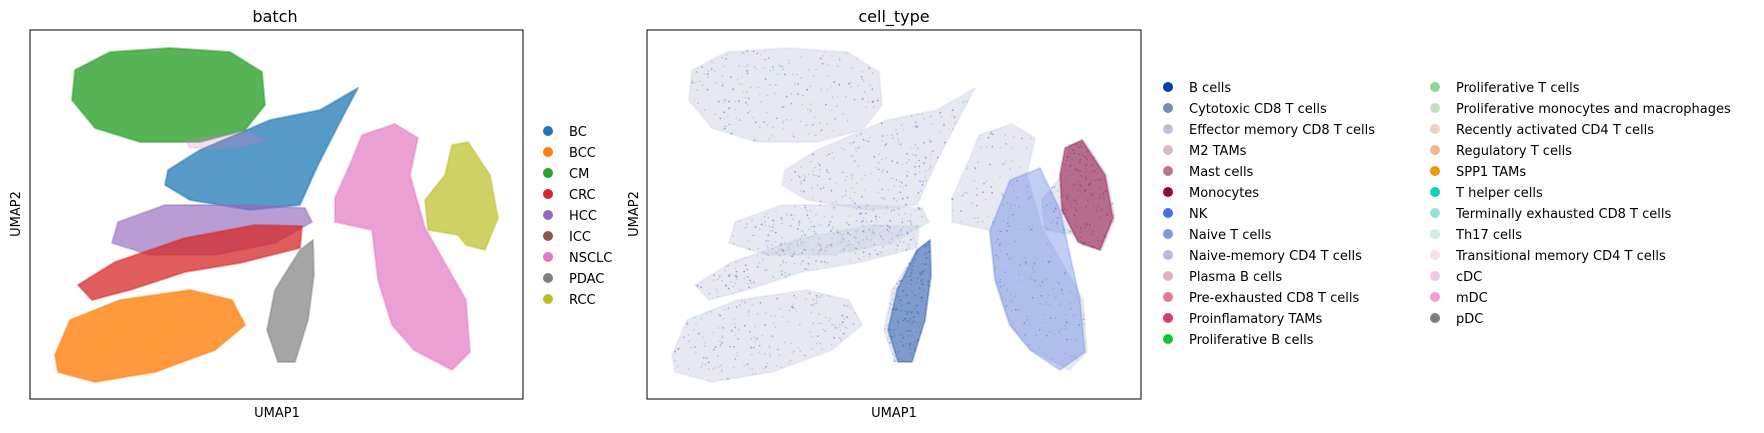 Image resolution: width=1764 pixels, height=433 pixels. I want to click on legend-item: cDC, so click(1456, 277).